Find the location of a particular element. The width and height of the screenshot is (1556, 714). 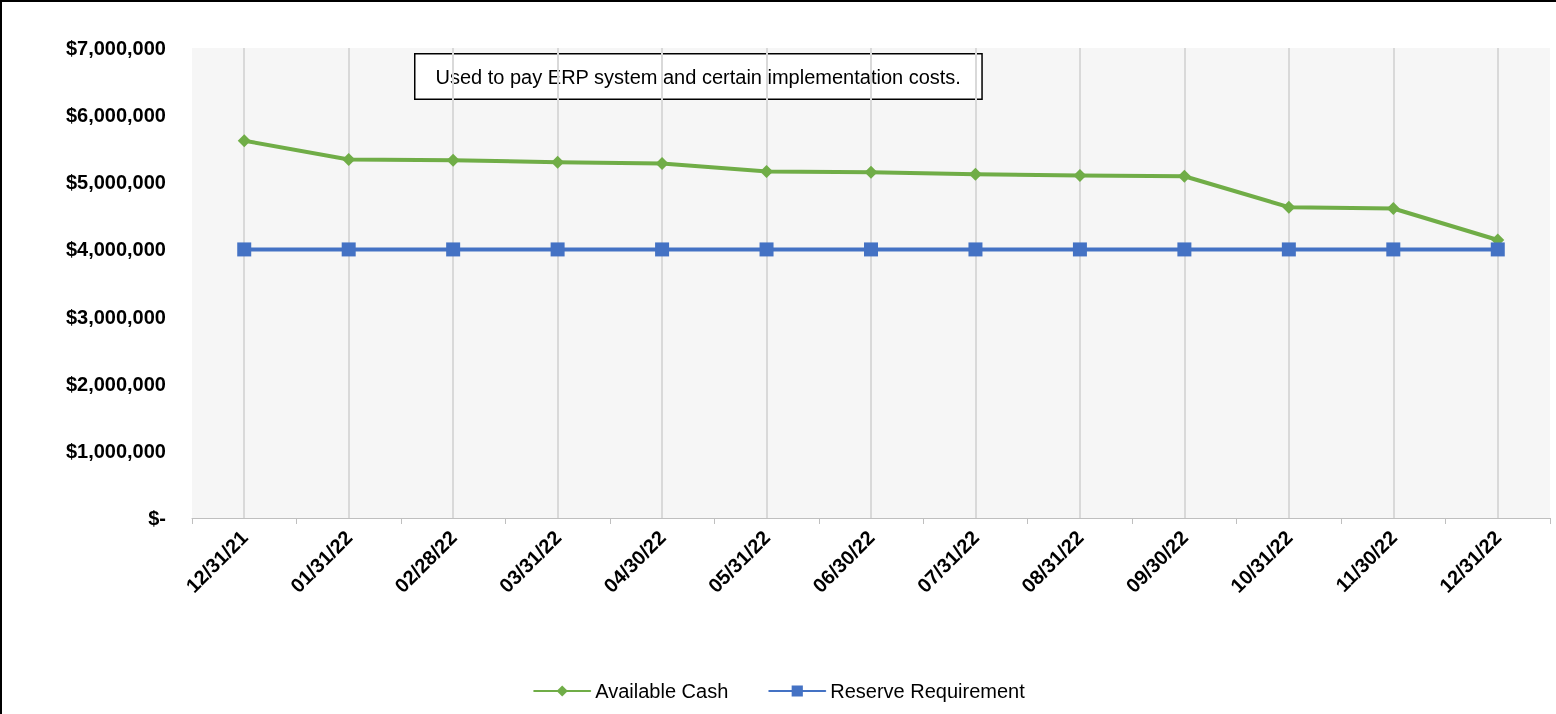

y-tick-label: $3,000,000 is located at coordinates (115, 316).